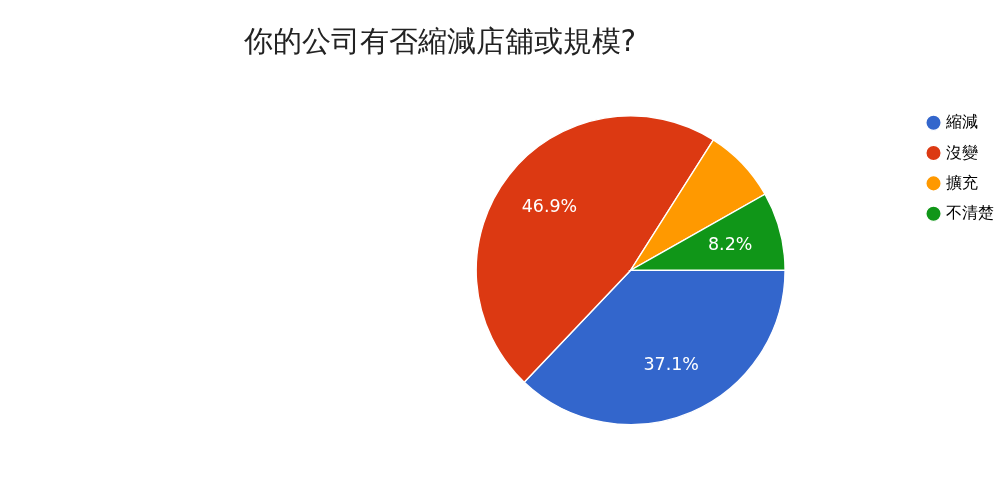  Describe the element at coordinates (549, 206) in the screenshot. I see `data-label: 46.9%` at that location.